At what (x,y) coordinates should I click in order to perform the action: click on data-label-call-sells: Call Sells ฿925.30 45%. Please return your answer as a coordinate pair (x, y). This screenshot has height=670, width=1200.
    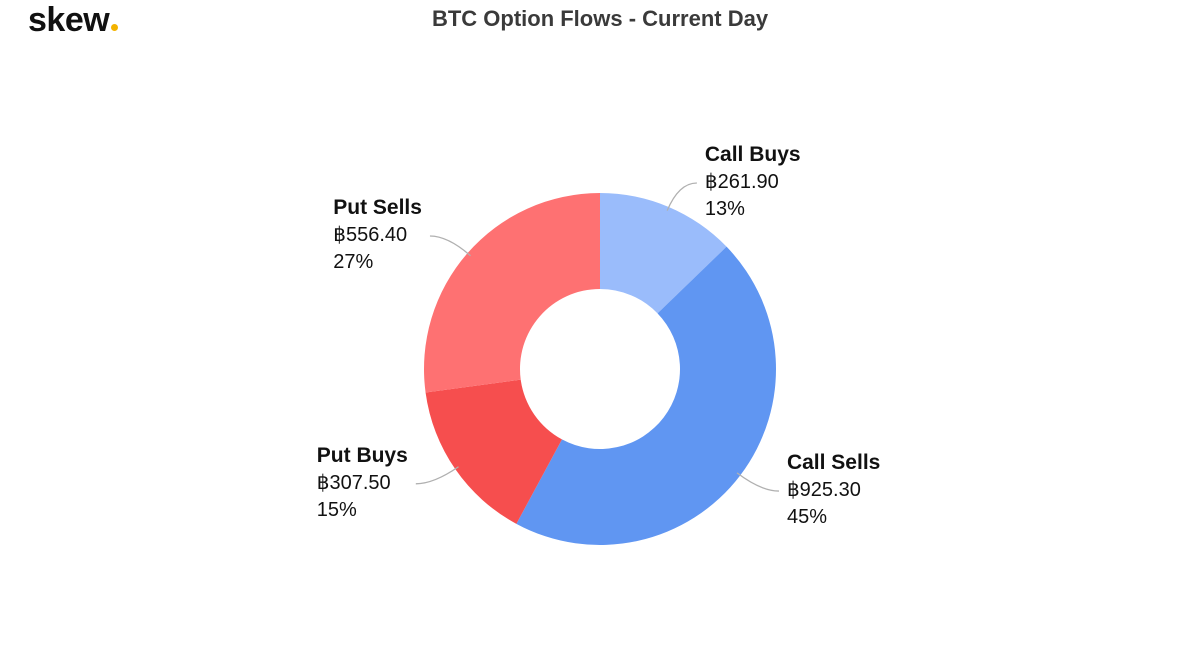
    Looking at the image, I should click on (833, 489).